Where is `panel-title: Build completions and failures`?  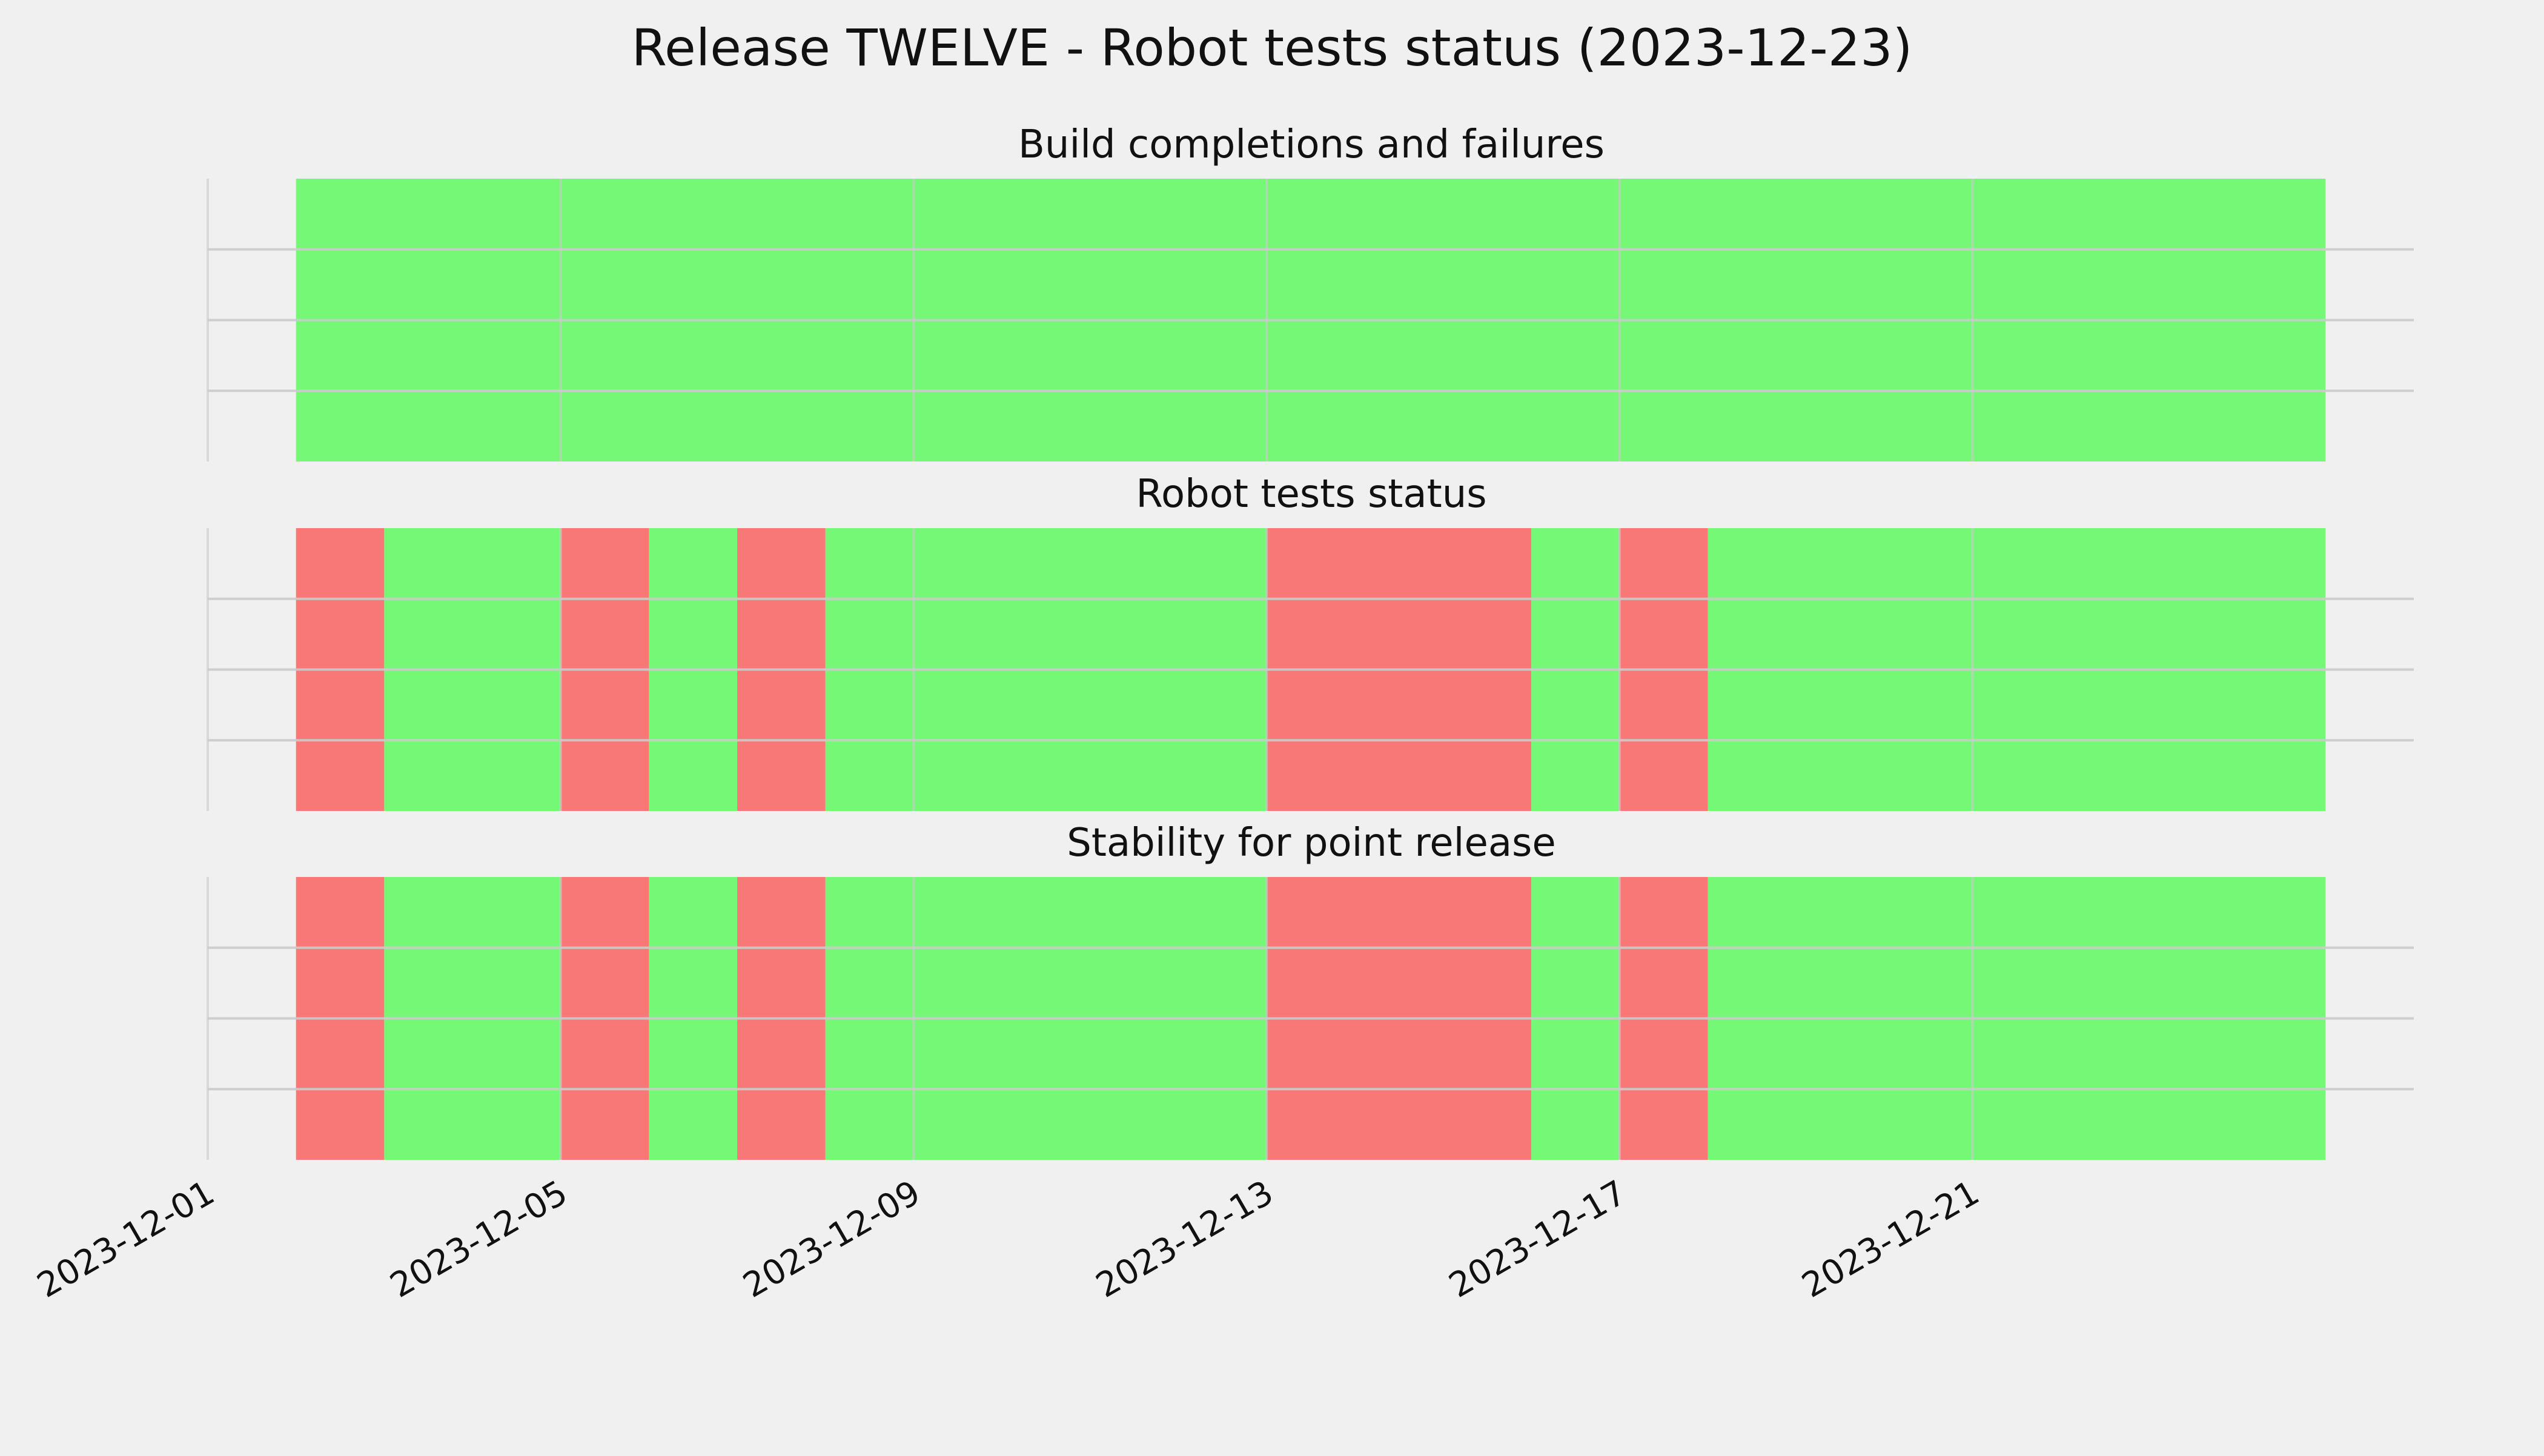 panel-title: Build completions and failures is located at coordinates (1311, 144).